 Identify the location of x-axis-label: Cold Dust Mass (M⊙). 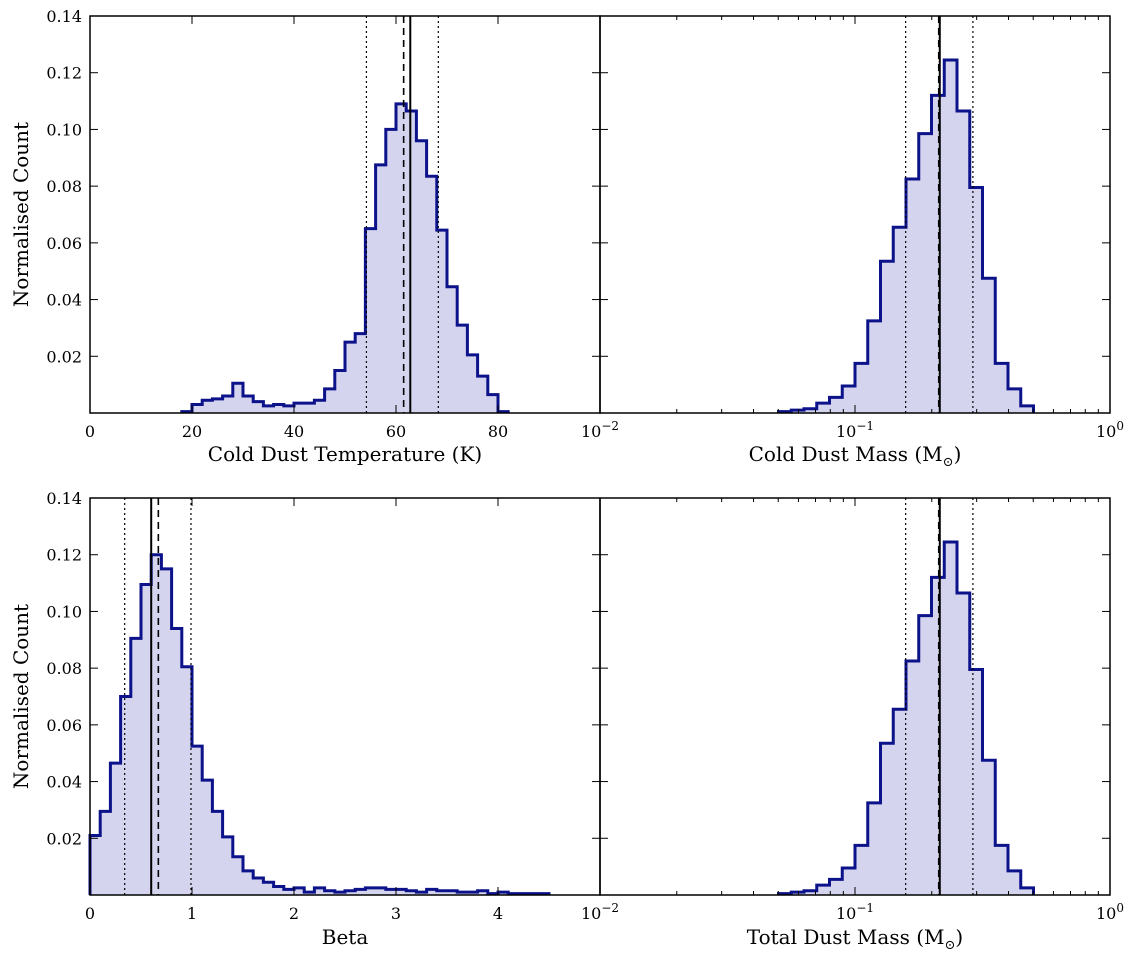
(855, 456).